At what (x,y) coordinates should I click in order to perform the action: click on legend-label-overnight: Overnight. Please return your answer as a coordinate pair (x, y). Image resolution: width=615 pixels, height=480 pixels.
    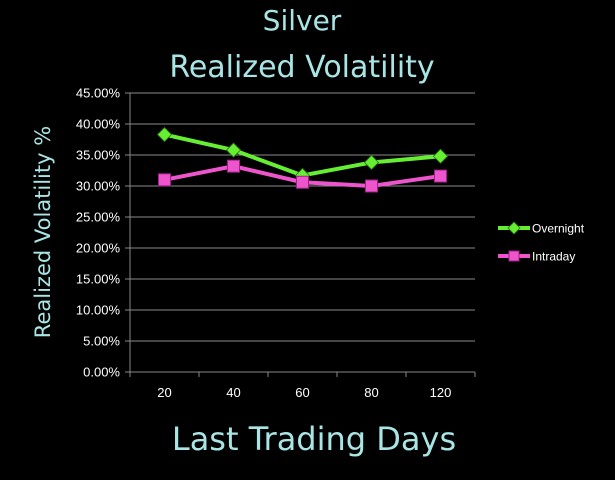
    Looking at the image, I should click on (558, 229).